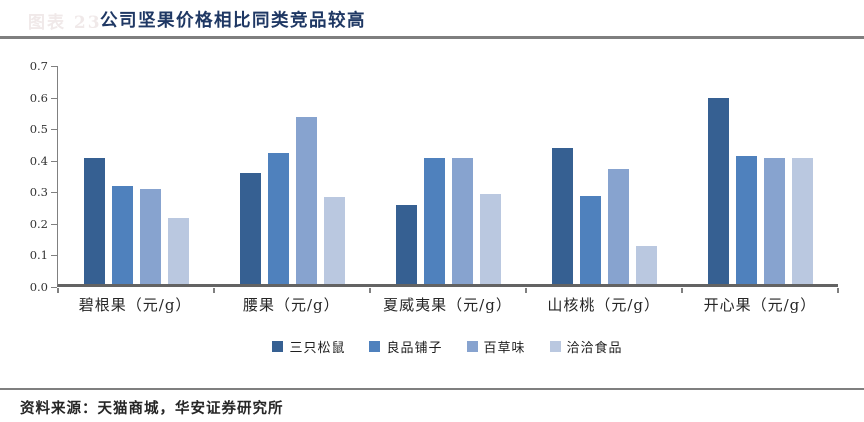 The image size is (864, 422). Describe the element at coordinates (38, 192) in the screenshot. I see `y-tick-label: 0.3` at that location.